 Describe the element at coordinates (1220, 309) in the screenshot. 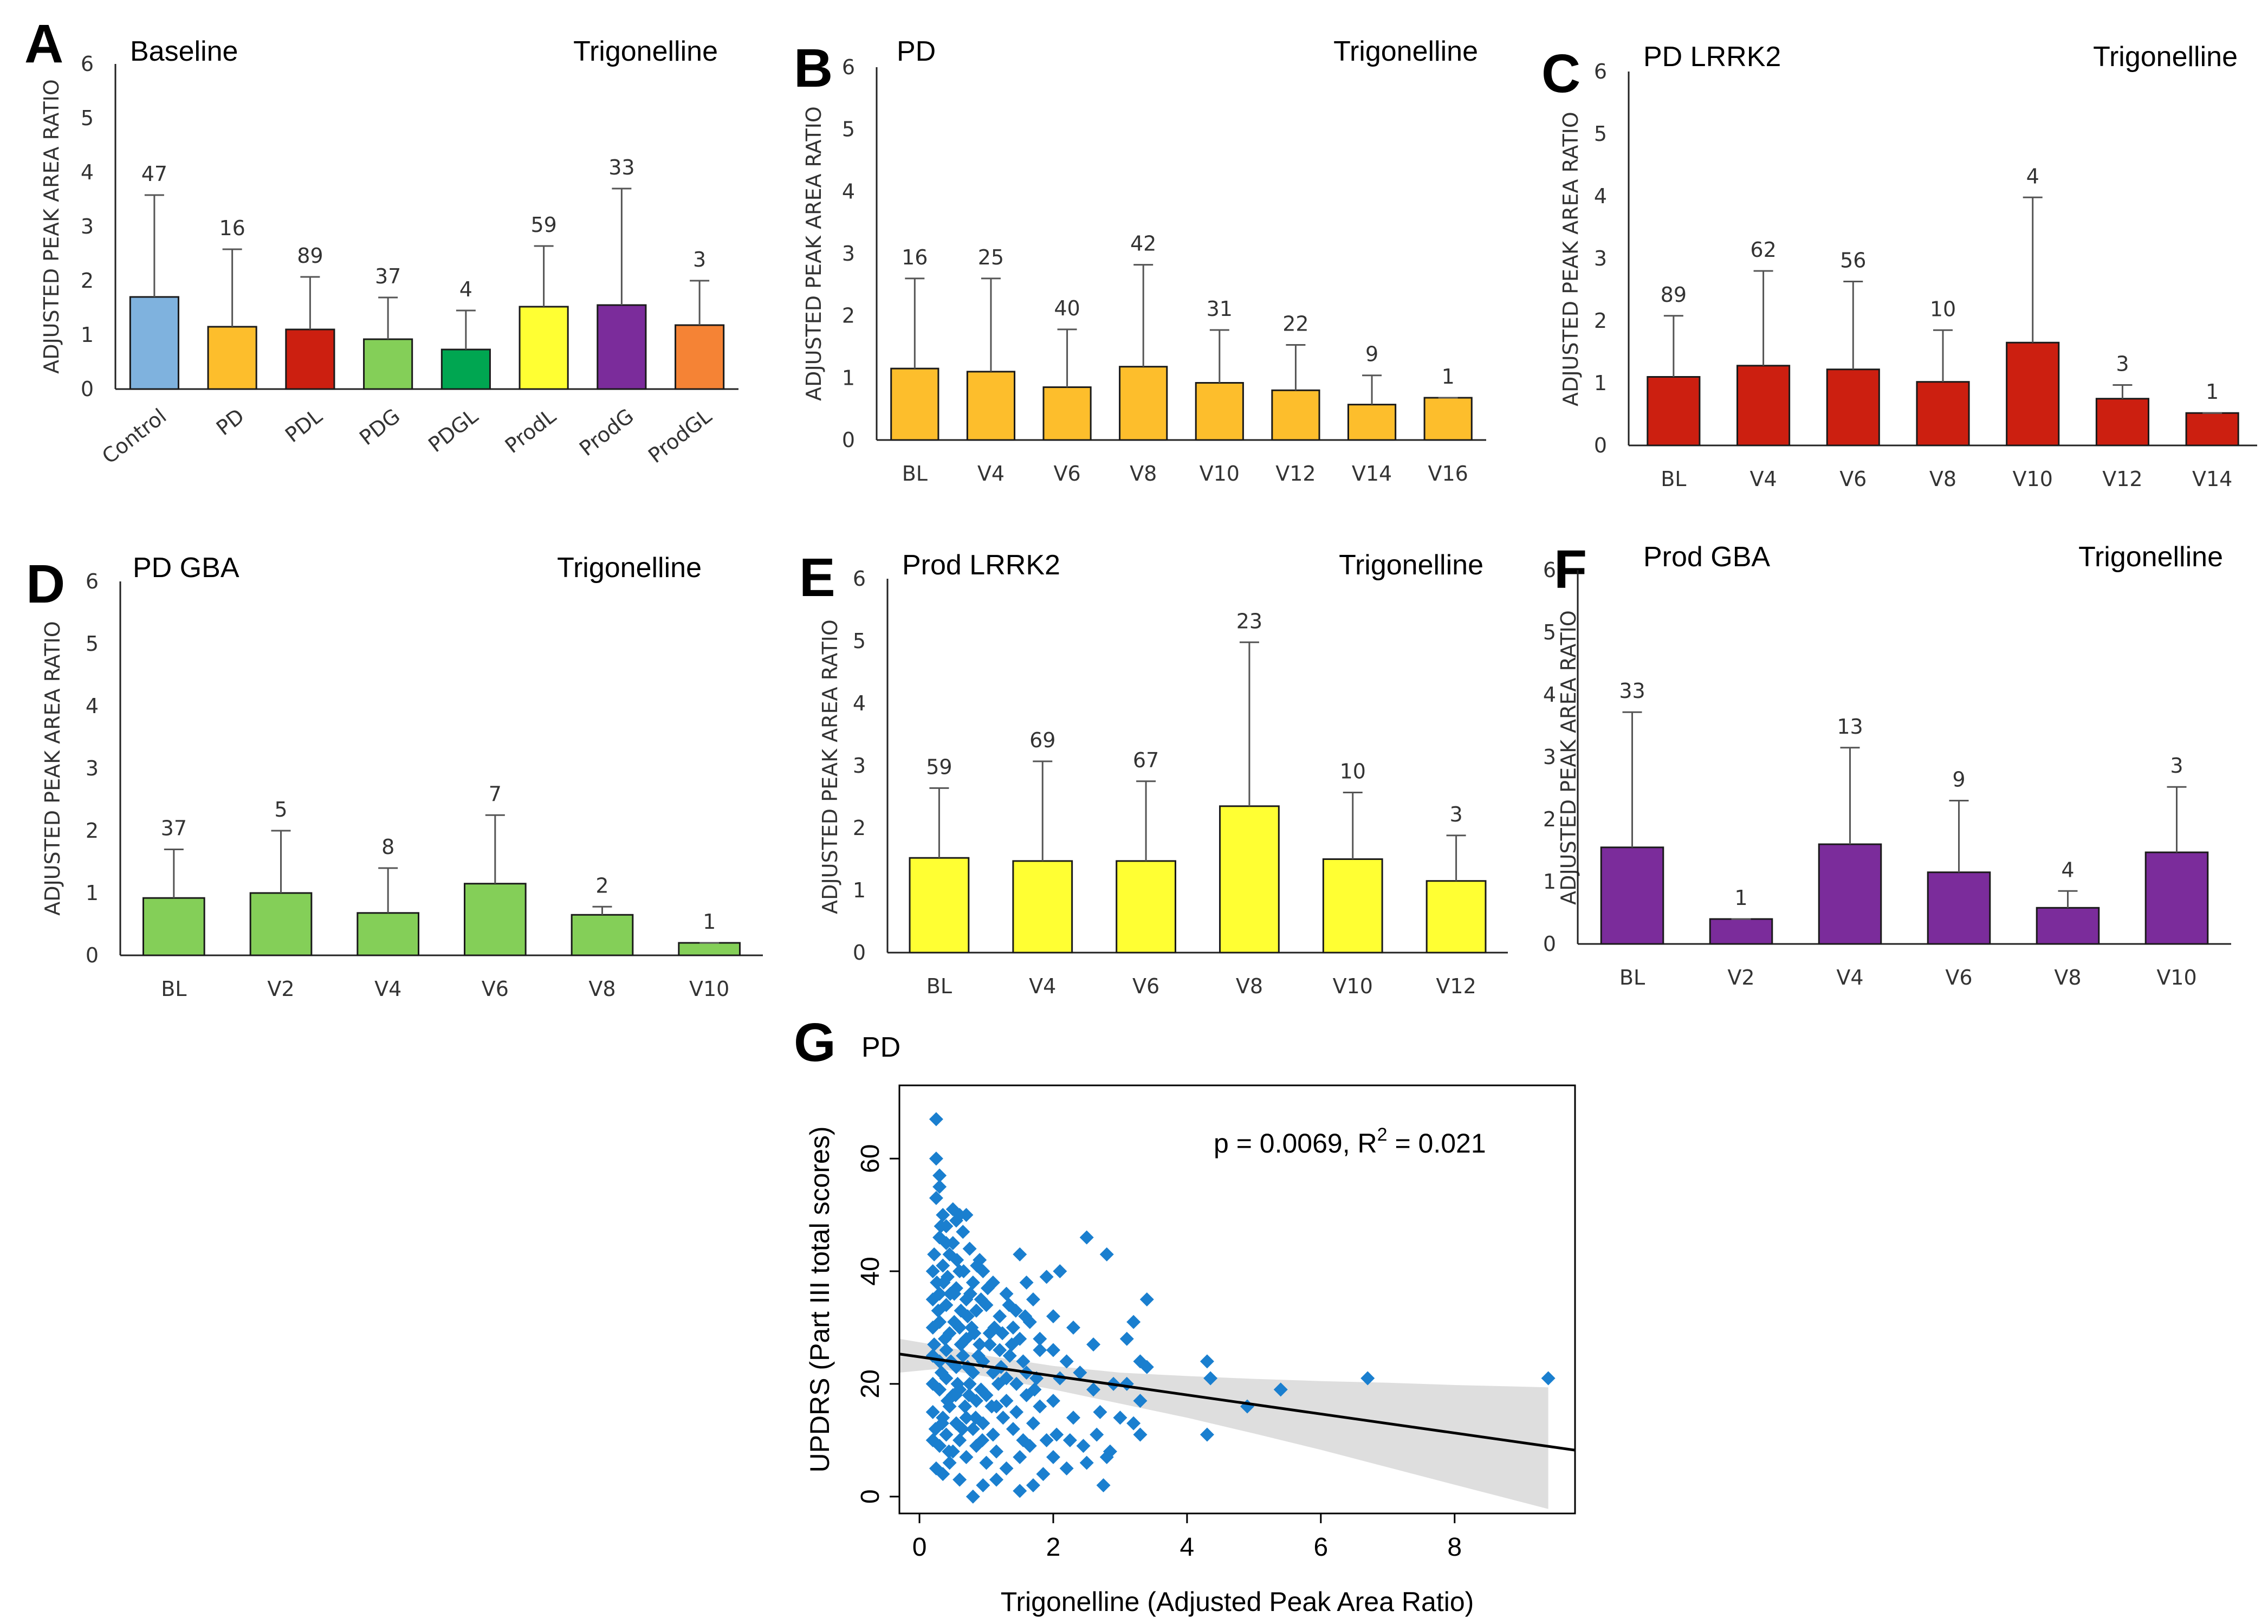

I see `sample-size-label: 31` at that location.